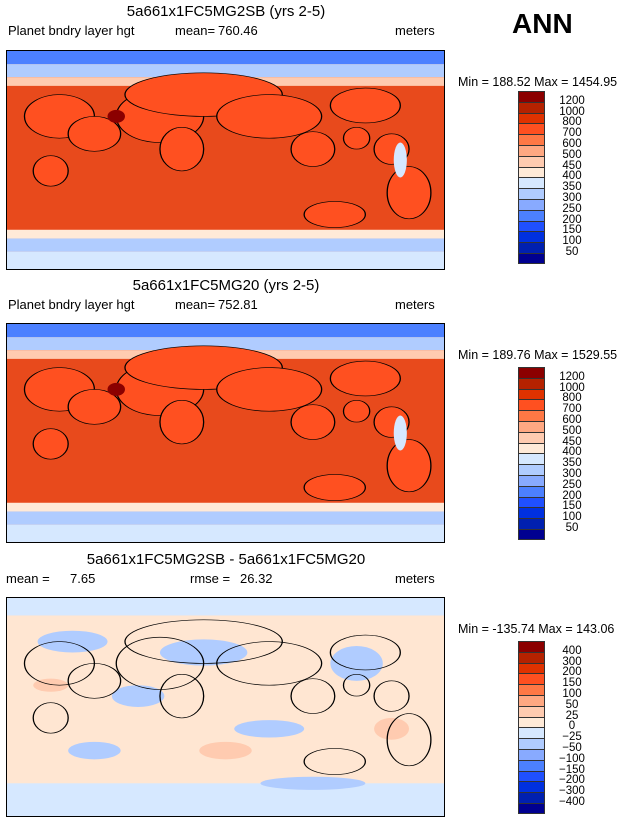 Image resolution: width=644 pixels, height=823 pixels. What do you see at coordinates (28, 578) in the screenshot?
I see `mean-label: mean =` at bounding box center [28, 578].